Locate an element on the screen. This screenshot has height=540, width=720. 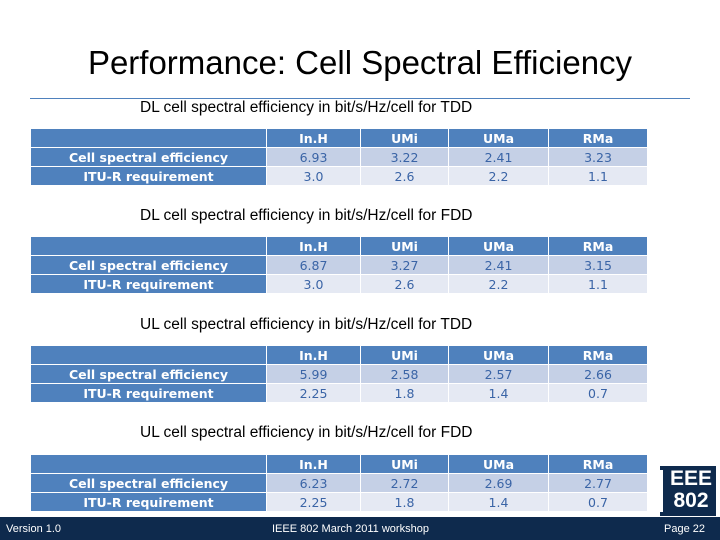
table-cell: 3.15 is located at coordinates (598, 265).